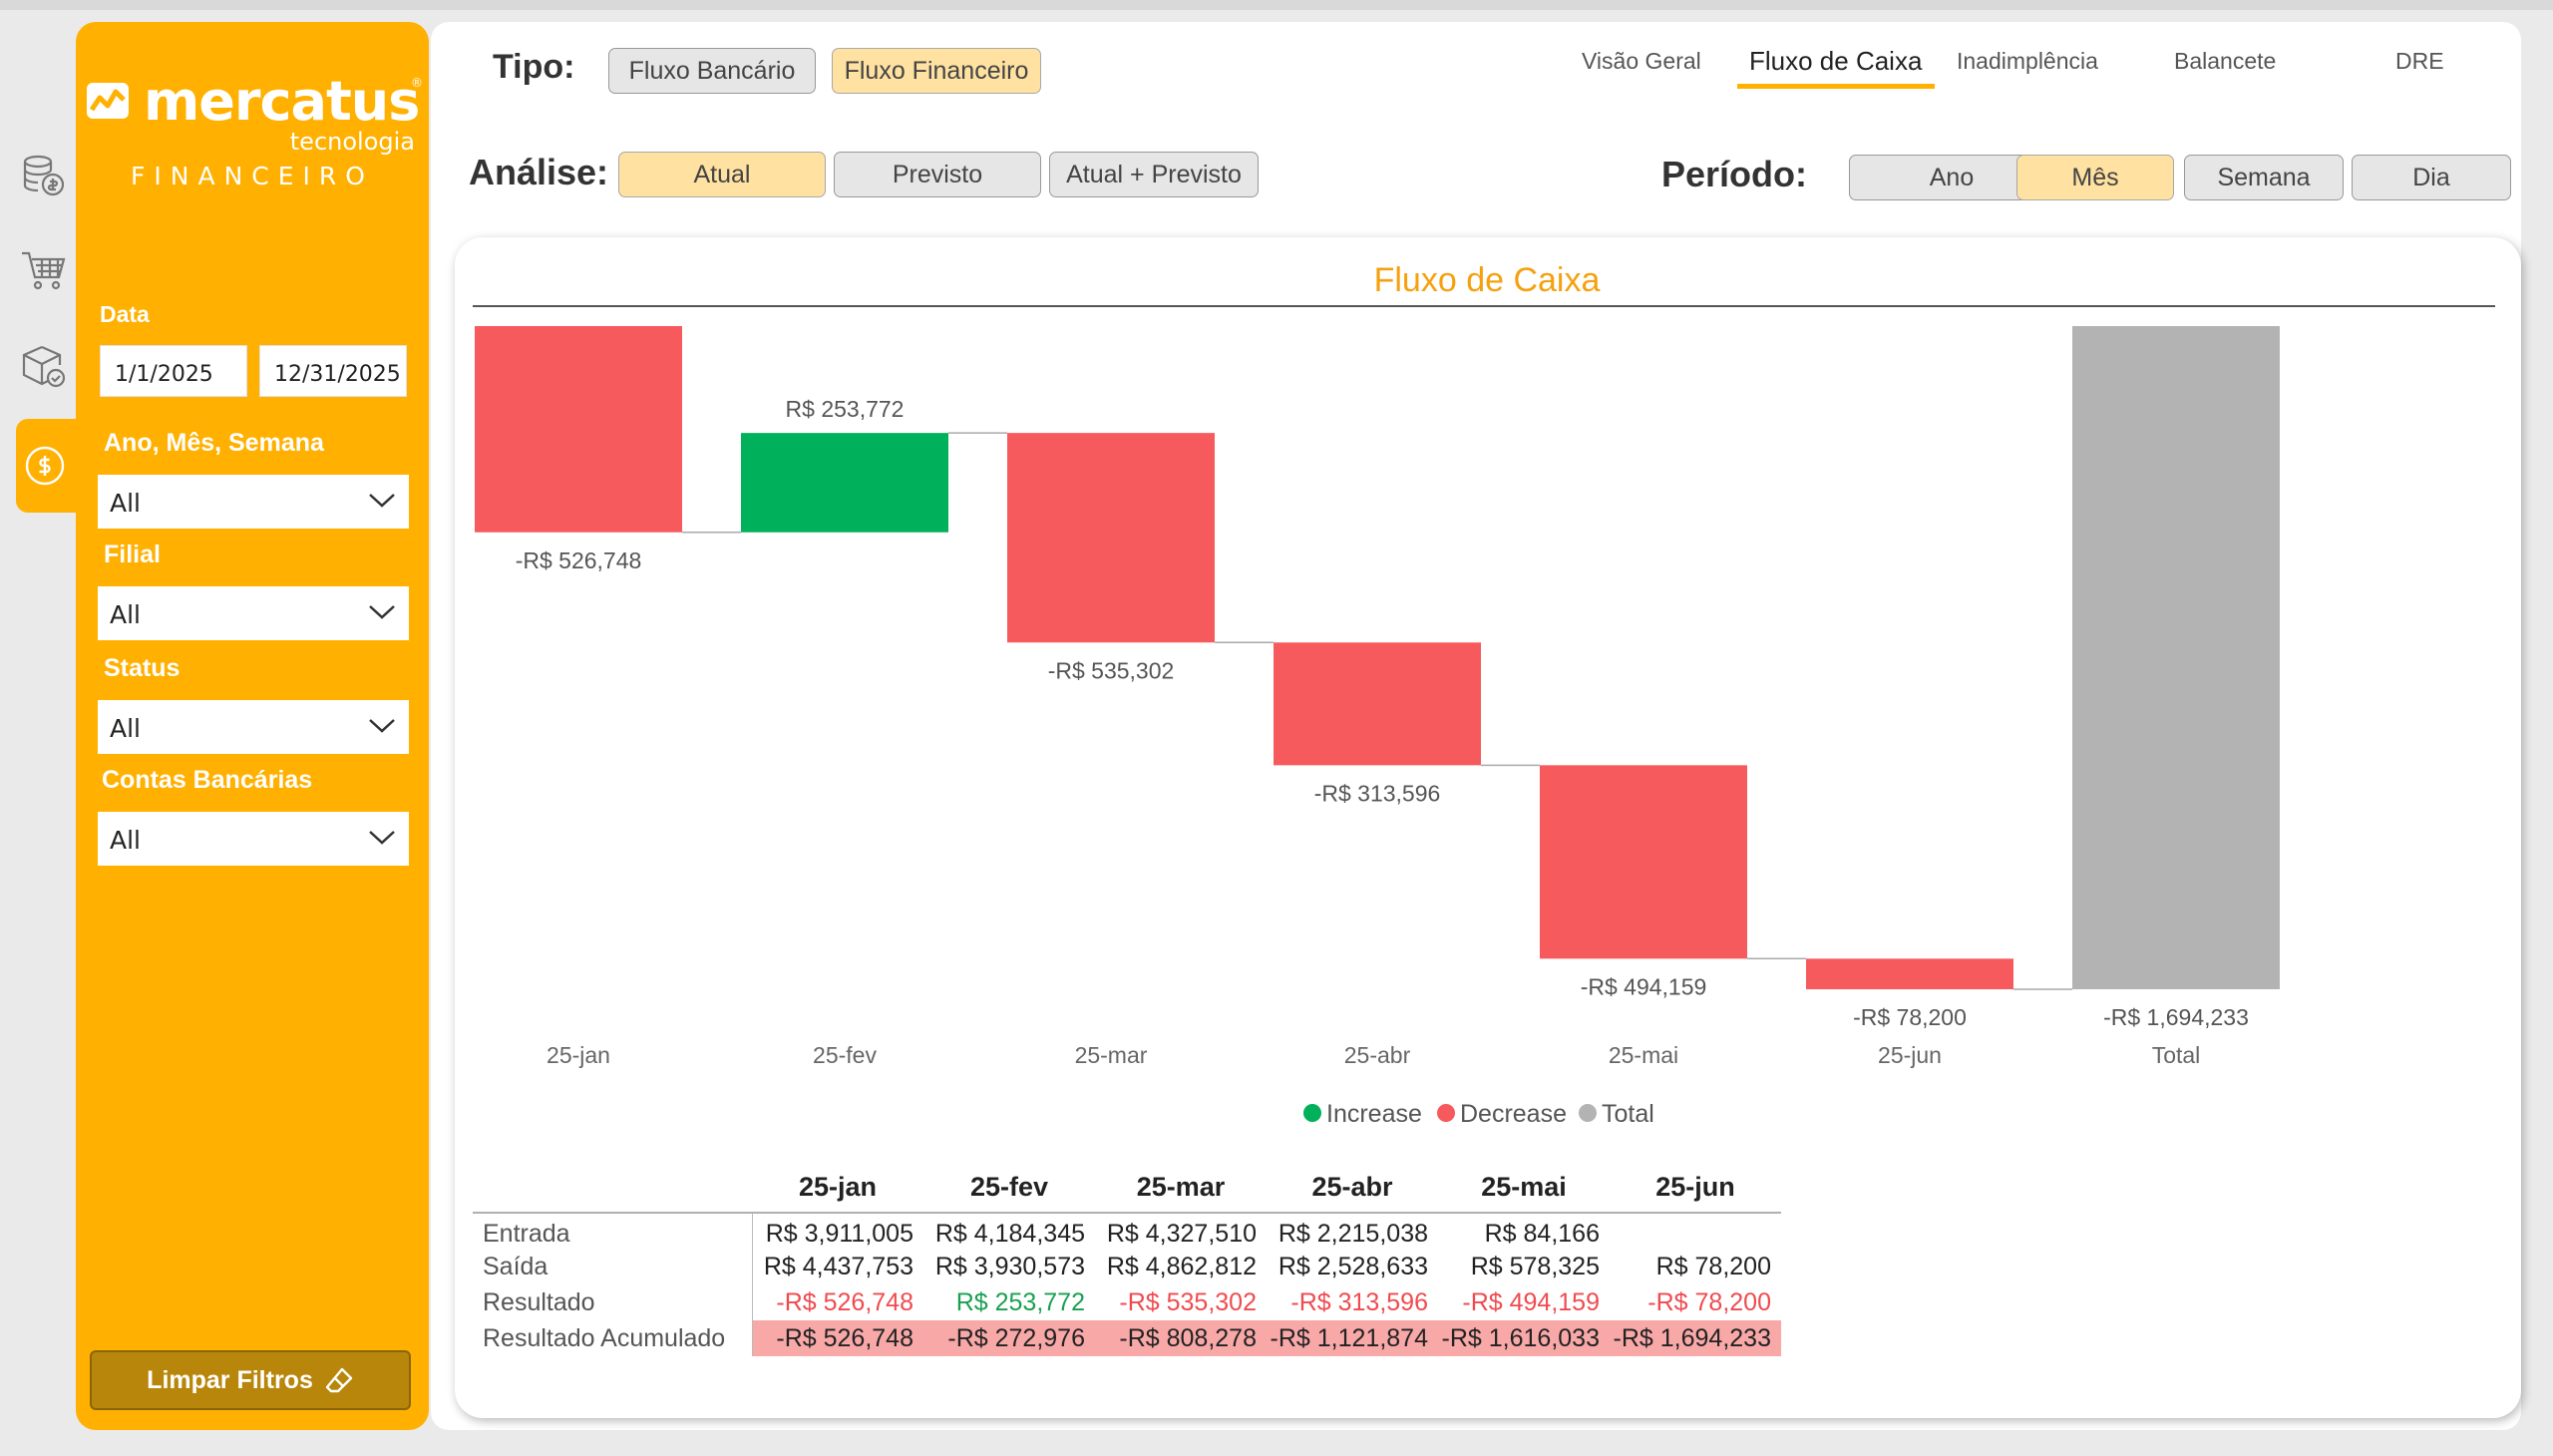 The height and width of the screenshot is (1456, 2553). I want to click on table-cell: -R$ 808,278, so click(1181, 1338).